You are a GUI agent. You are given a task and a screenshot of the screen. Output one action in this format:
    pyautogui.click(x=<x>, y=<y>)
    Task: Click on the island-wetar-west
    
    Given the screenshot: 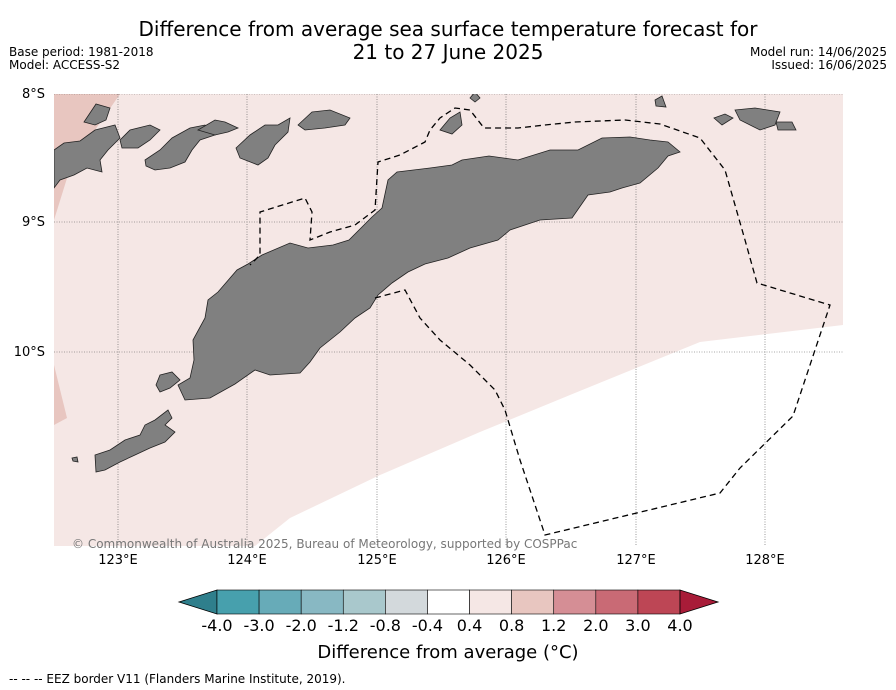 What is the action you would take?
    pyautogui.click(x=180, y=147)
    